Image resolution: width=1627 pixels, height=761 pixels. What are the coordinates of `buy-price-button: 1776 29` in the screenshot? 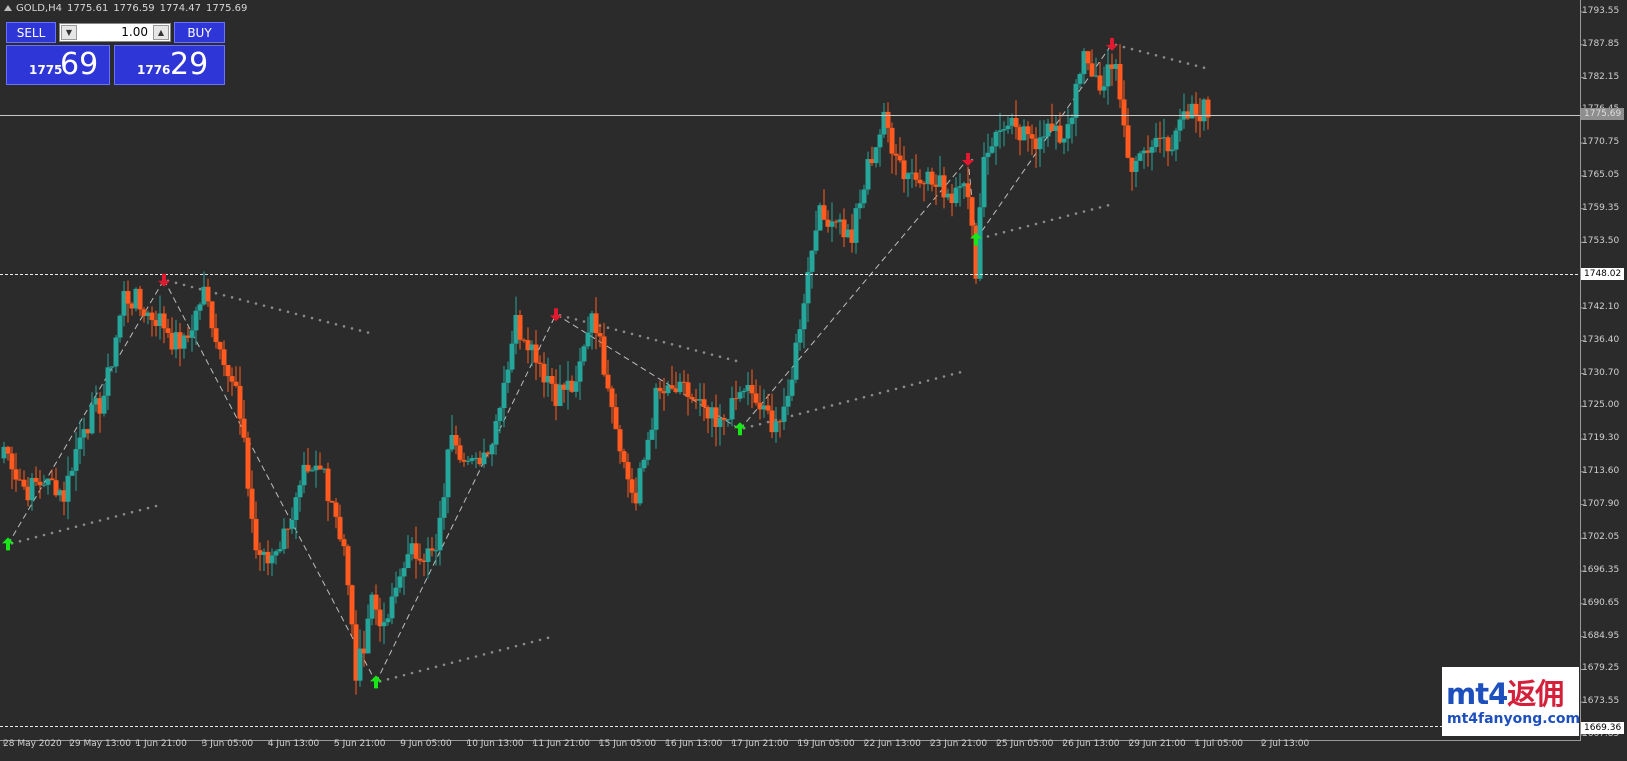 It's located at (169, 65).